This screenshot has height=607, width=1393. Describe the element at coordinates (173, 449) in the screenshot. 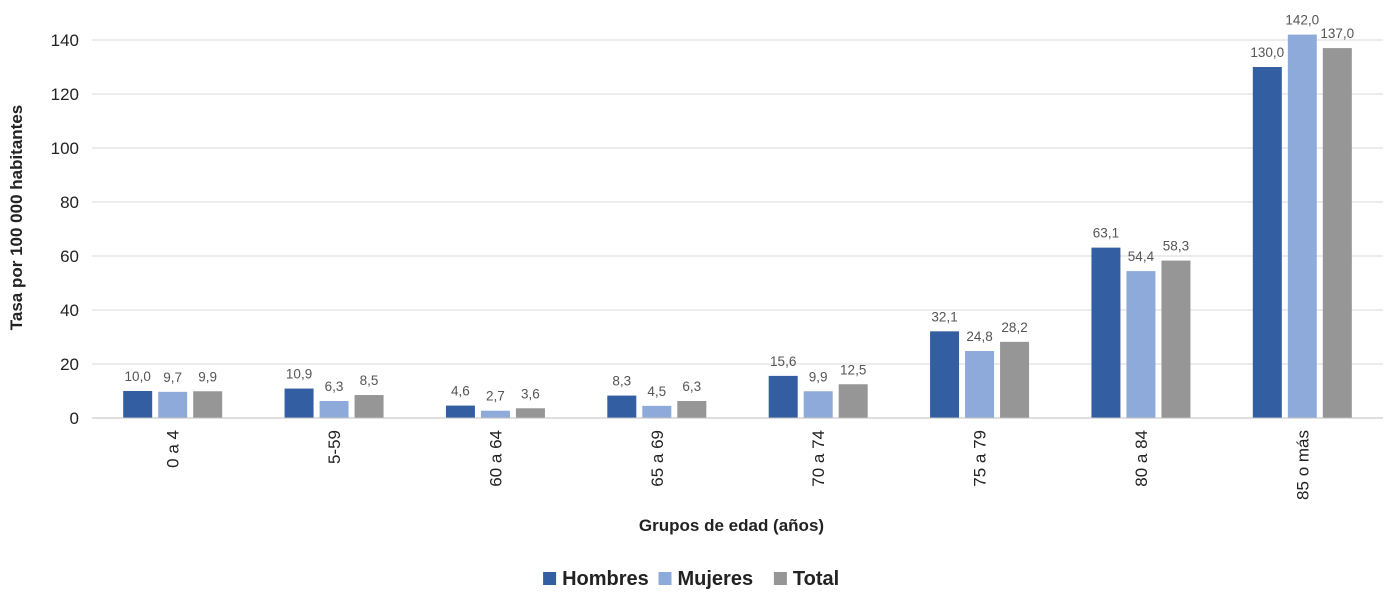

I see `x-tick-label: 0 a 4` at that location.